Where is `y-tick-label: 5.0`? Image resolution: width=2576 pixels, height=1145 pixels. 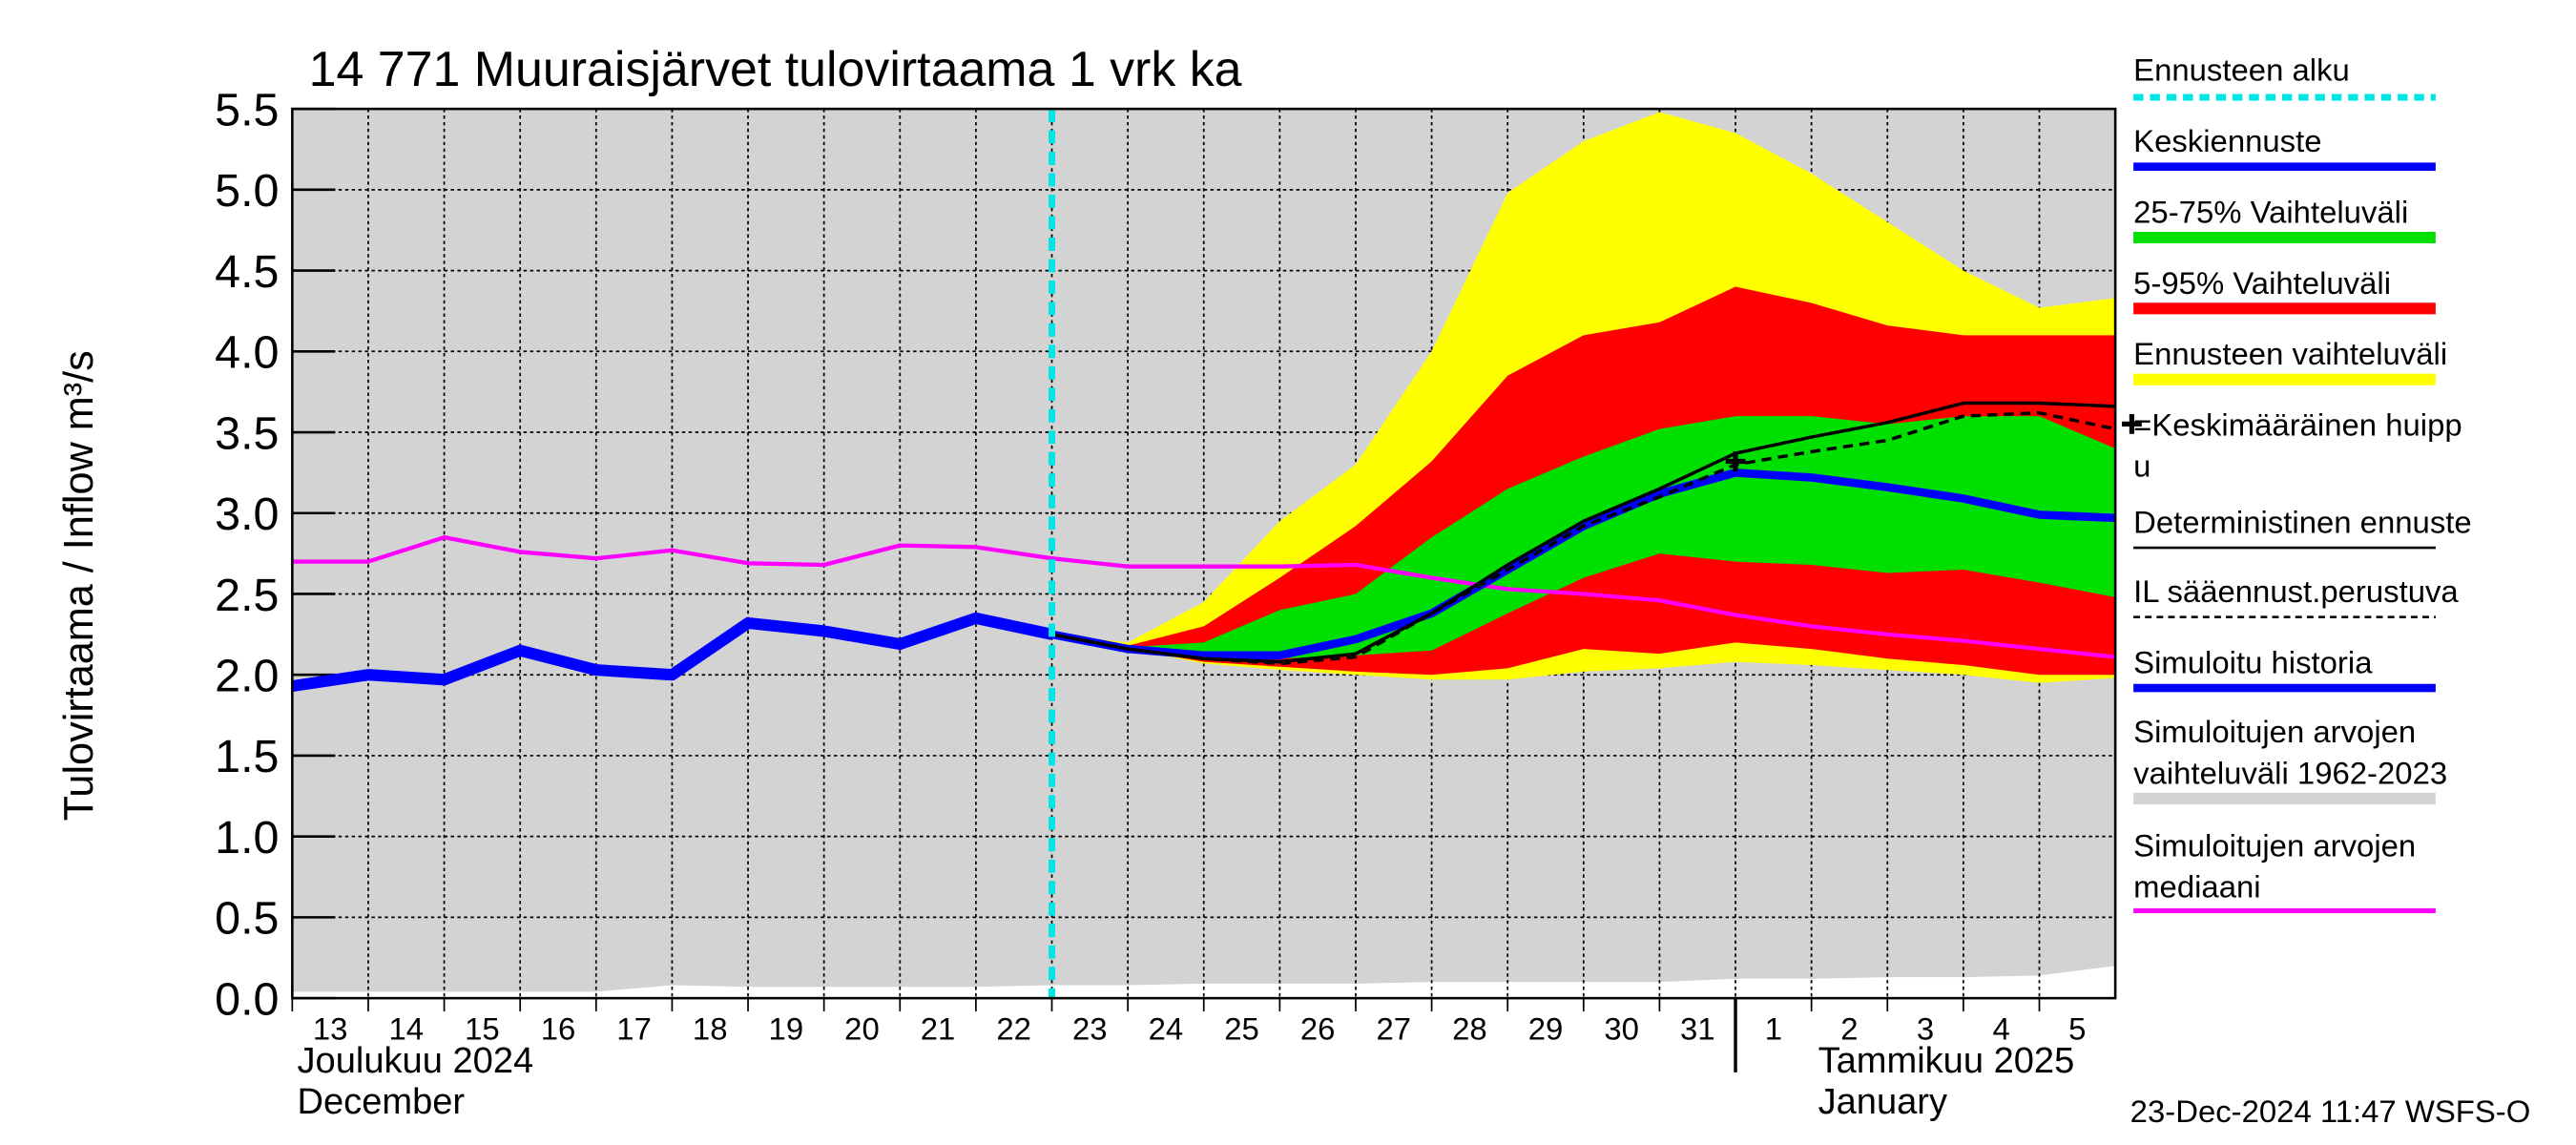 y-tick-label: 5.0 is located at coordinates (247, 191).